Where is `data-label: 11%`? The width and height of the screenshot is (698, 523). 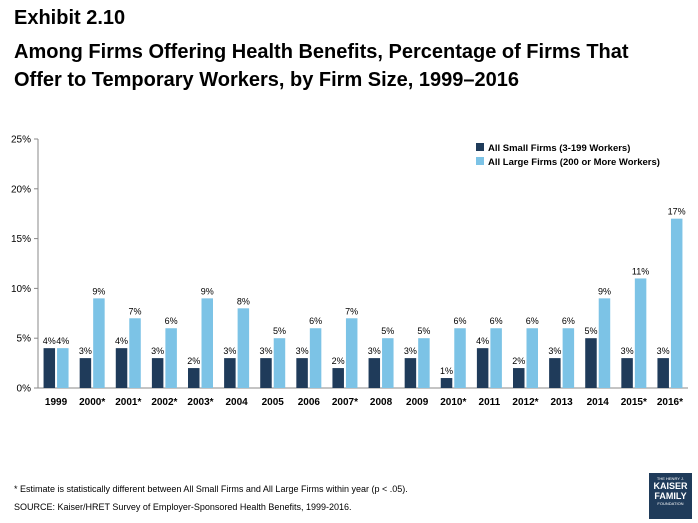
data-label: 11% is located at coordinates (640, 271).